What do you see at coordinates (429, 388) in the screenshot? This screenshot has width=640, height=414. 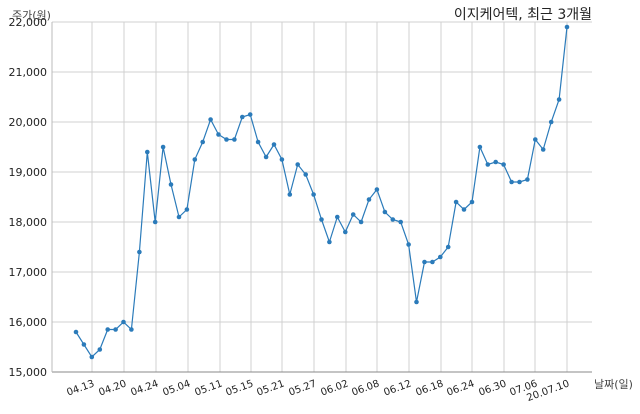 I see `x-tick-label: 06.18` at bounding box center [429, 388].